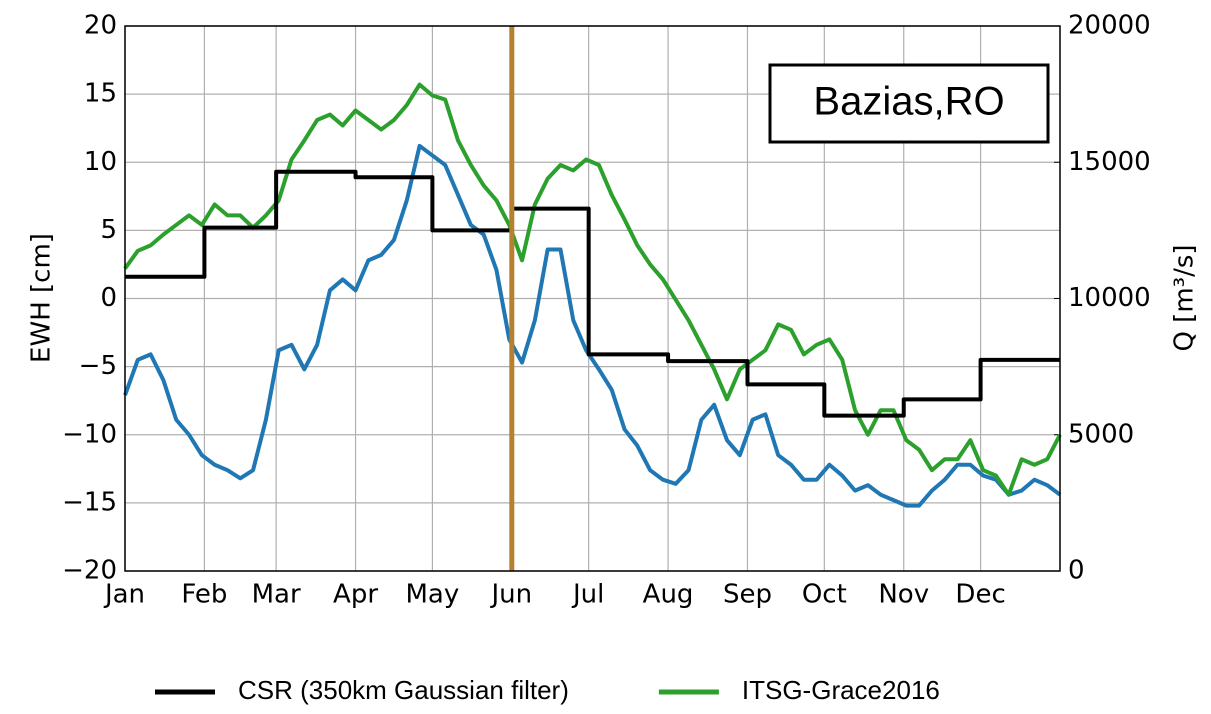 This screenshot has height=714, width=1211. Describe the element at coordinates (108, 298) in the screenshot. I see `y-tick-label: 0` at that location.